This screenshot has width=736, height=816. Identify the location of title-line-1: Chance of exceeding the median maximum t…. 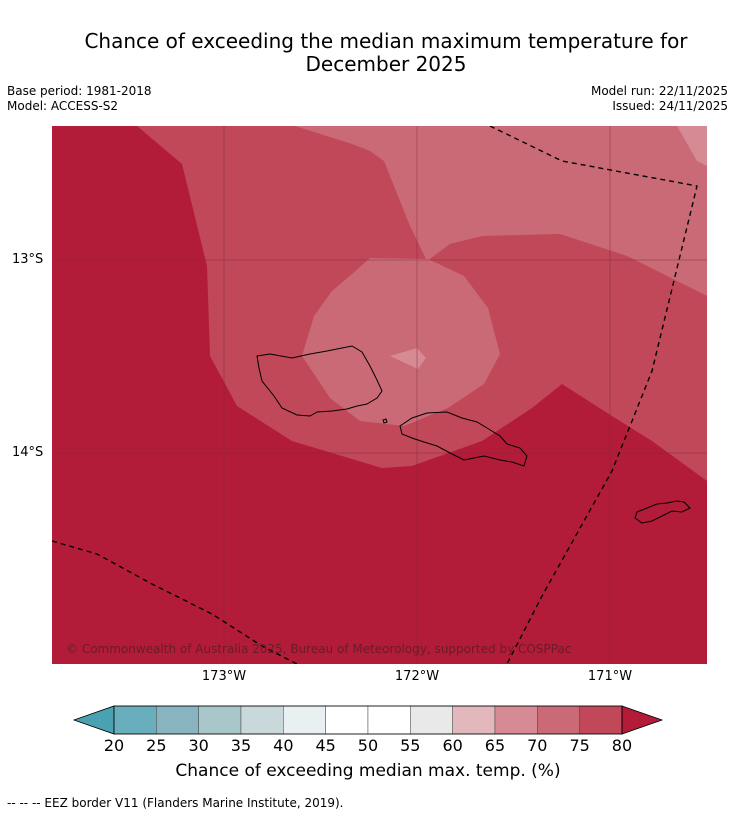
(386, 41).